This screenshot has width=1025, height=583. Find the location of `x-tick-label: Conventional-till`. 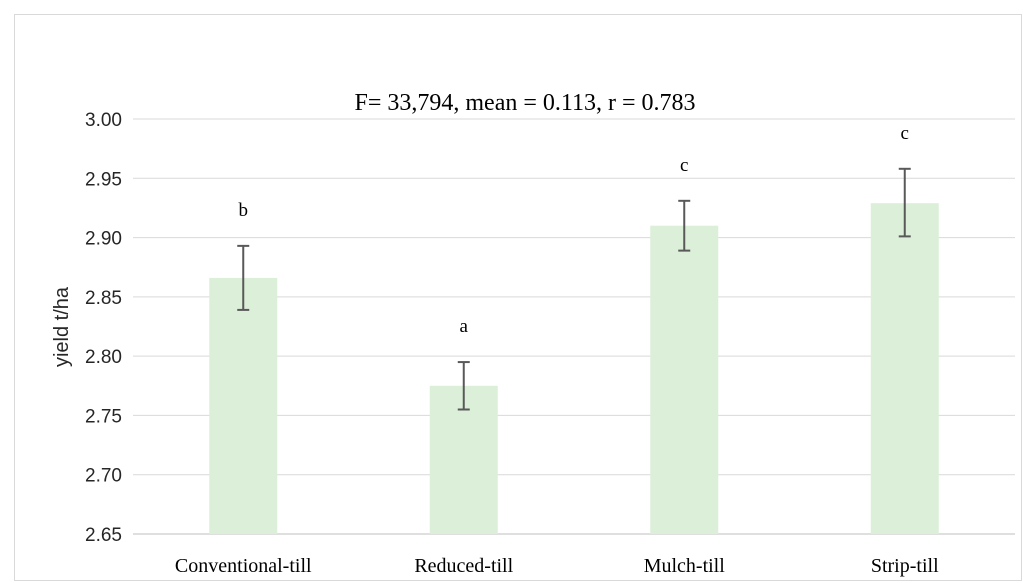

x-tick-label: Conventional-till is located at coordinates (243, 566).